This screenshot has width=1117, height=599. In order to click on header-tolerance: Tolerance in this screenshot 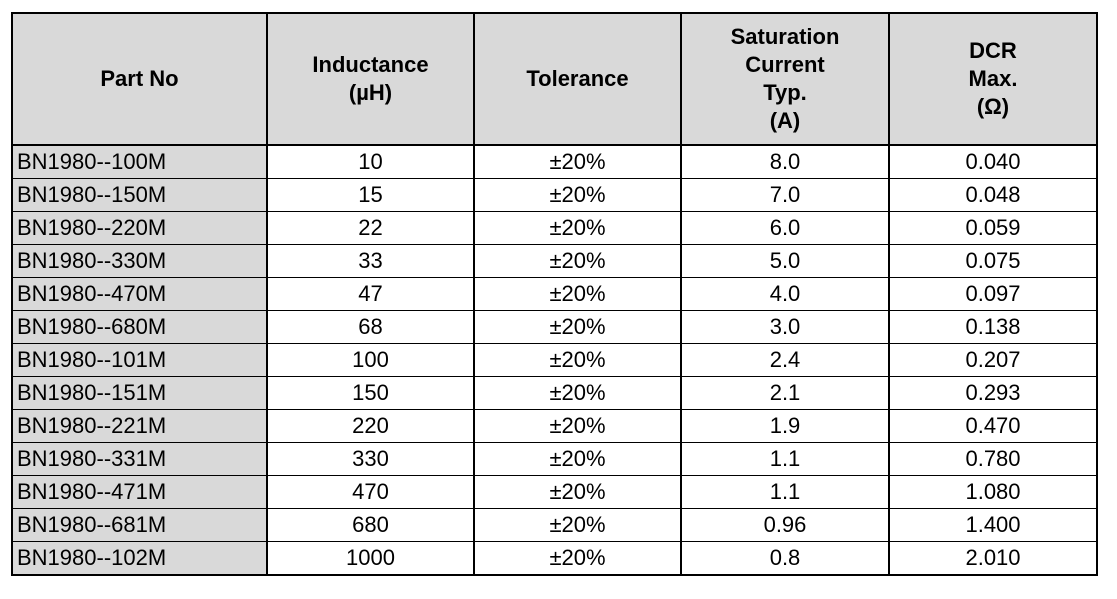, I will do `click(577, 79)`.